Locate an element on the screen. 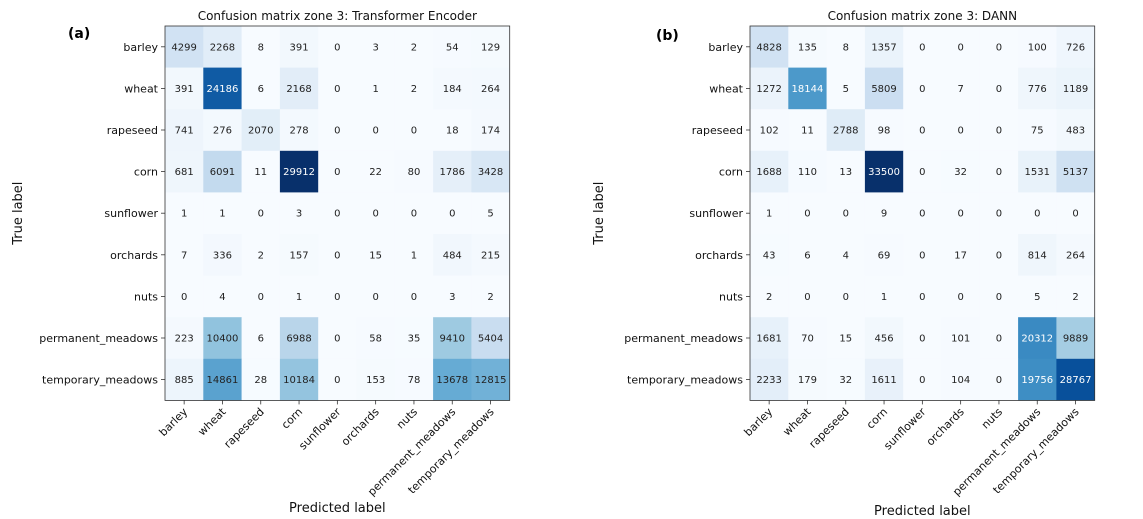 The height and width of the screenshot is (519, 1143). cell-value-label: 11 is located at coordinates (260, 172).